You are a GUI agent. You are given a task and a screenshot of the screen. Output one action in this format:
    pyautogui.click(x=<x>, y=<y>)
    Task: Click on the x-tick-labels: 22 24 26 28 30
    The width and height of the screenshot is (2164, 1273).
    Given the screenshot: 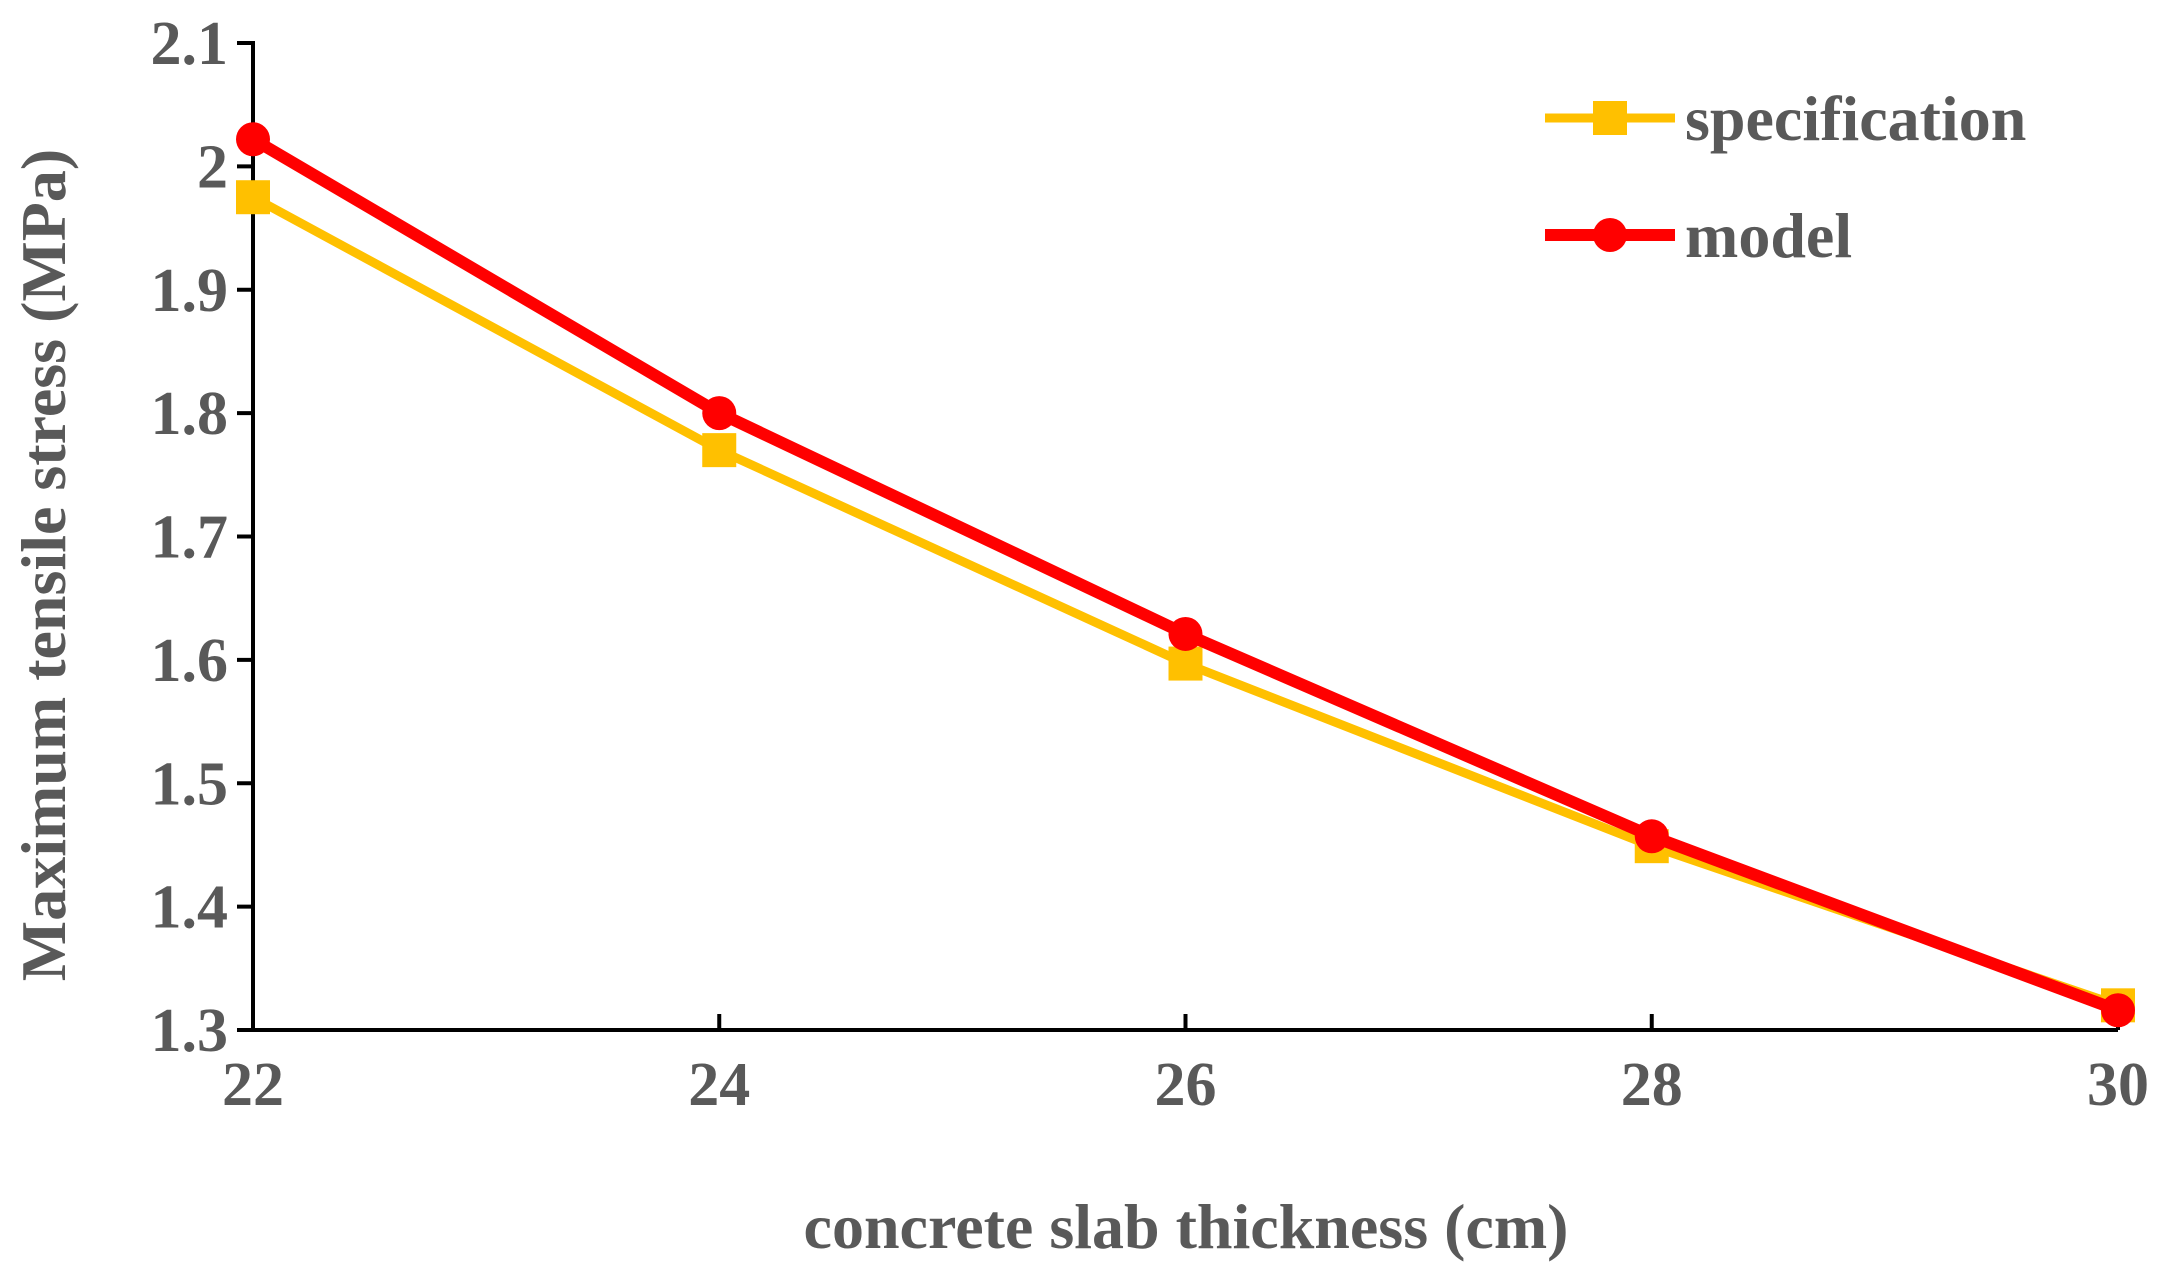 What is the action you would take?
    pyautogui.click(x=1185, y=1085)
    